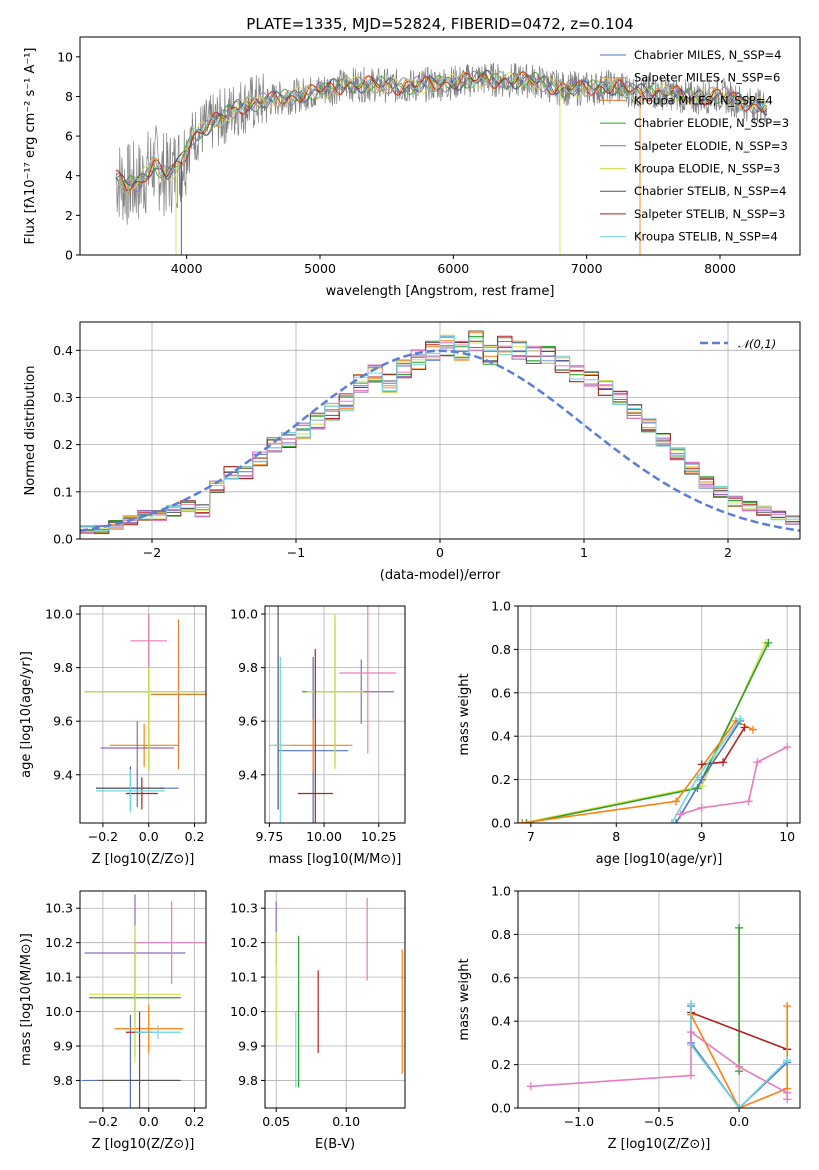  Describe the element at coordinates (587, 268) in the screenshot. I see `x-tick-label: 7000` at that location.